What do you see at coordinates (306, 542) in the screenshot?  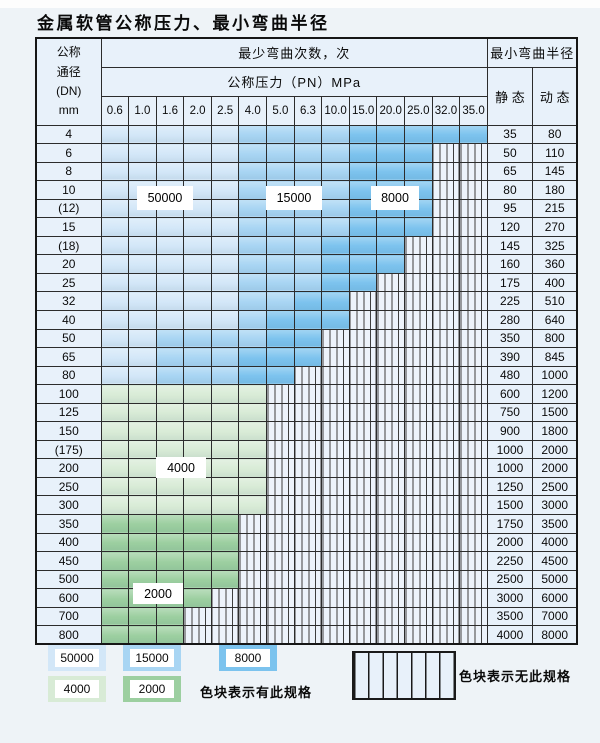 I see `table-row: 400 2000 4000` at bounding box center [306, 542].